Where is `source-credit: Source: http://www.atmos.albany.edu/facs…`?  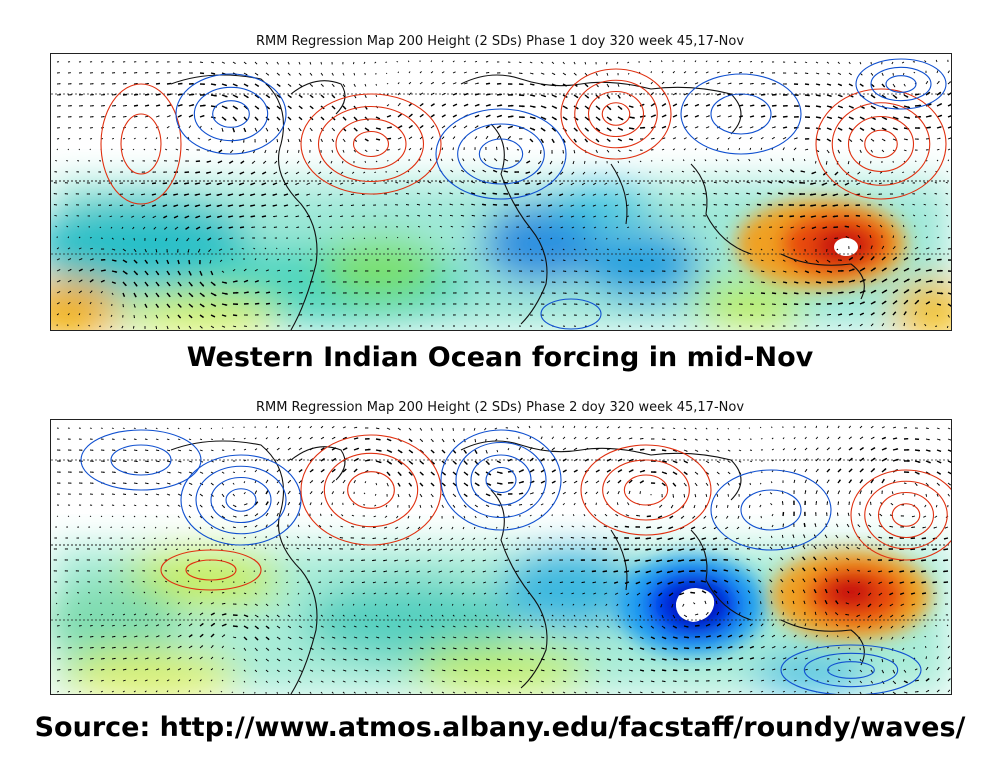 source-credit: Source: http://www.atmos.albany.edu/facs… is located at coordinates (500, 727).